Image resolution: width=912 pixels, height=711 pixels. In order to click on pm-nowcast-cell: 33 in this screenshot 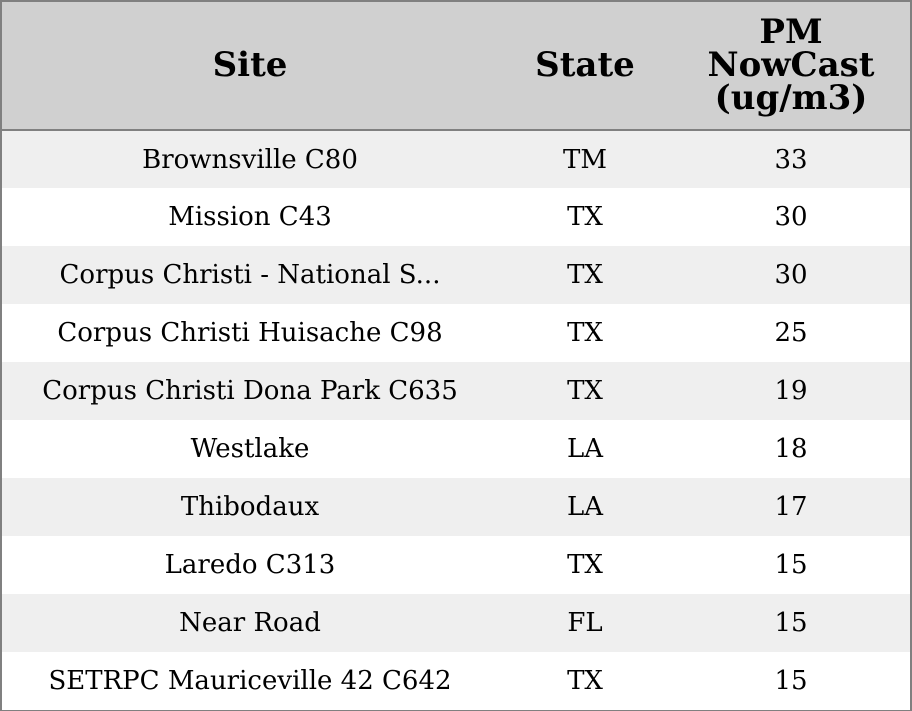, I will do `click(791, 159)`.